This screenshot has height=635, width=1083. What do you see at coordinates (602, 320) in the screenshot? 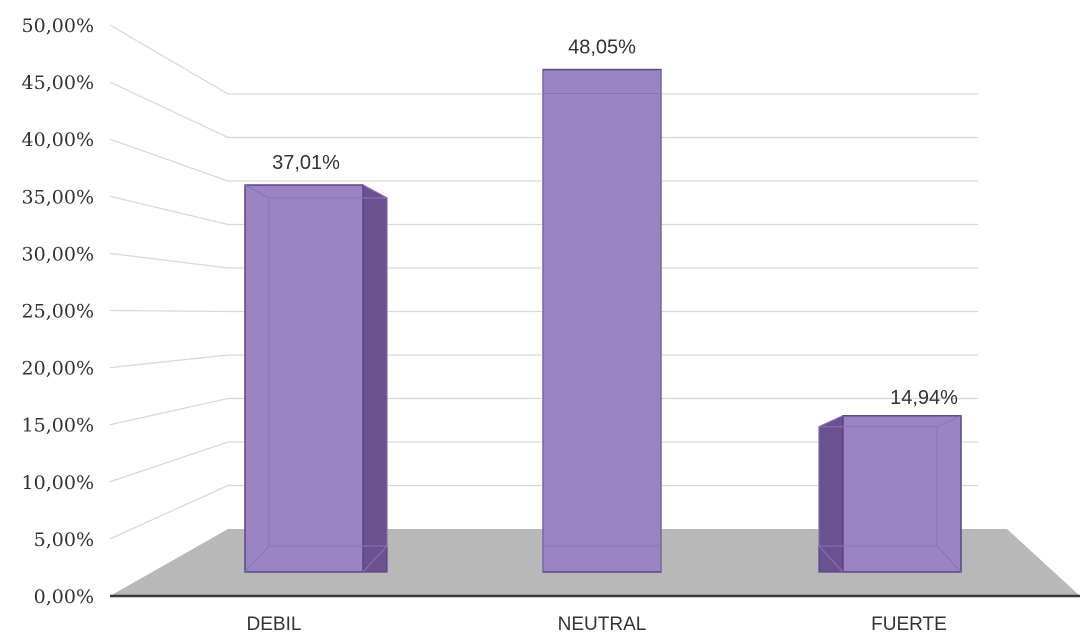
I see `bar-neutral` at bounding box center [602, 320].